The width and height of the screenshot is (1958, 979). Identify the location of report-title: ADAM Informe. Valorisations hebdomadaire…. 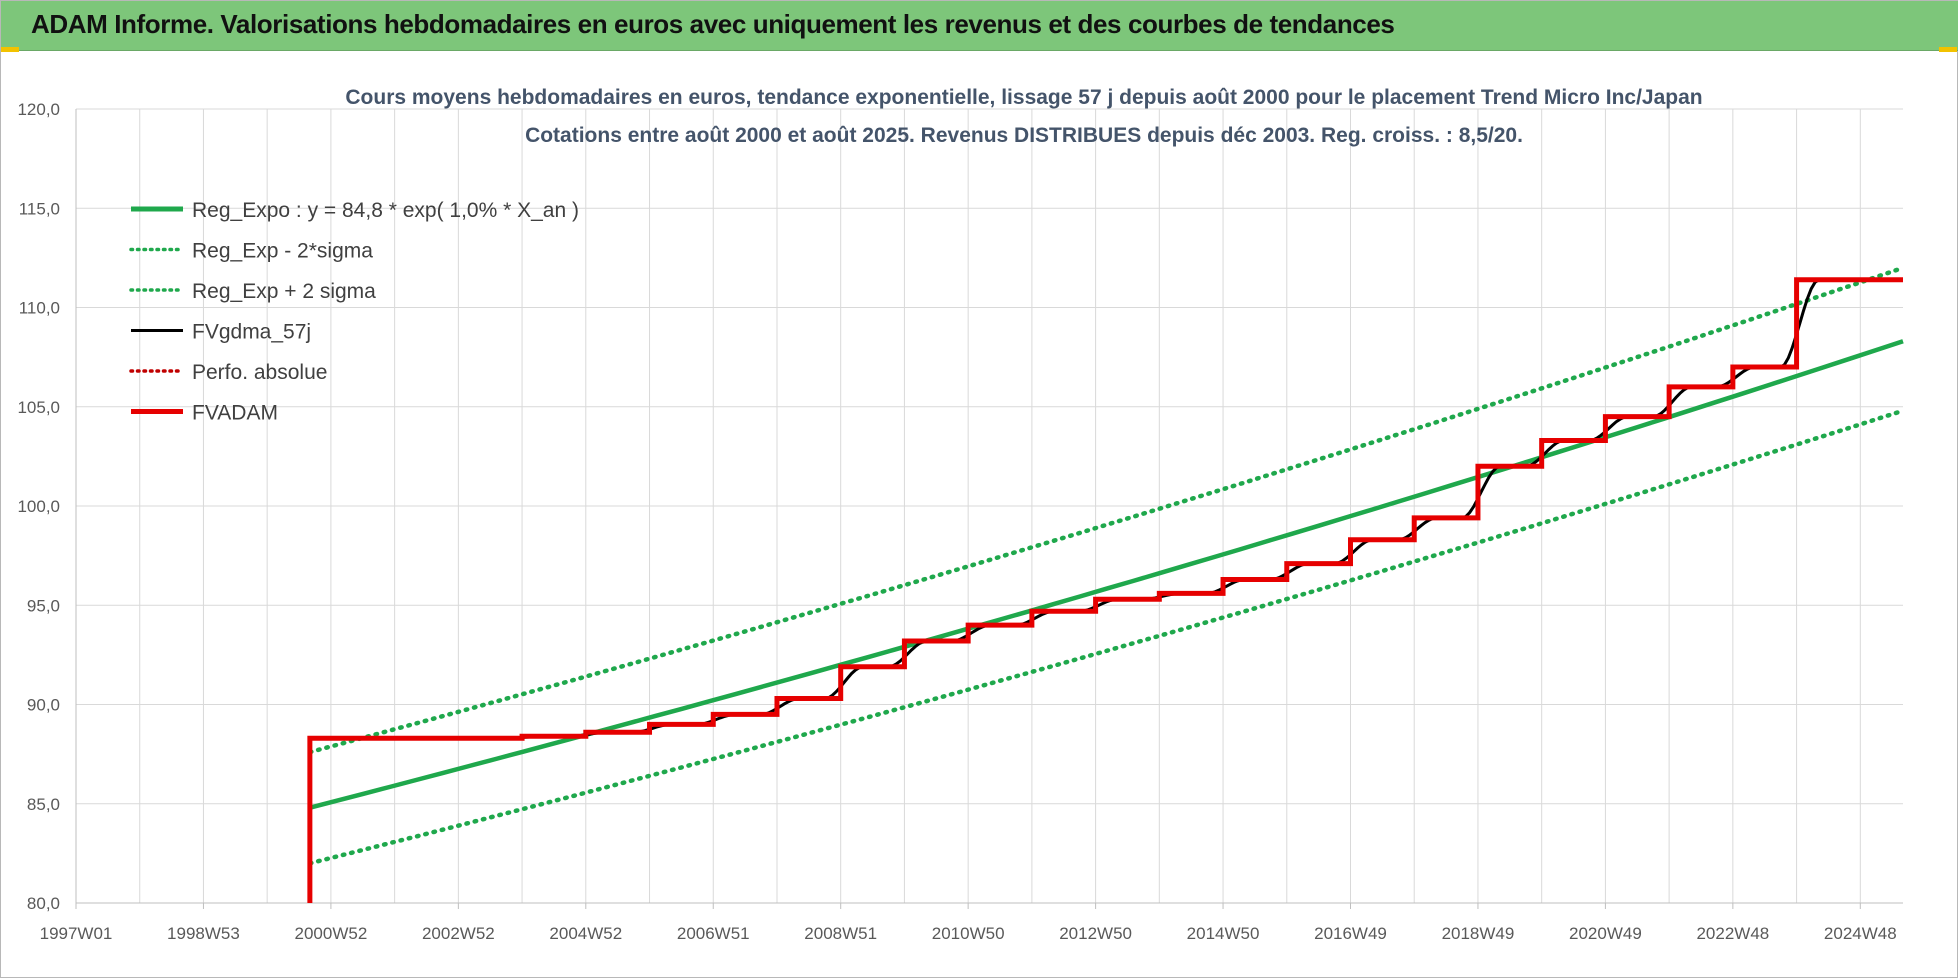
(713, 24).